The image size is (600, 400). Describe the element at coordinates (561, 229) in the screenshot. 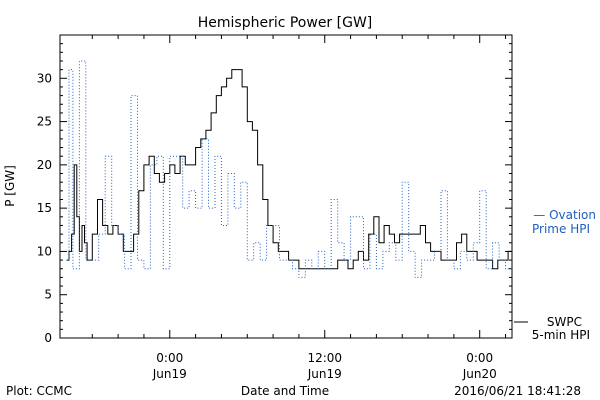

I see `legend-ovation-line2: Prime HPI` at that location.